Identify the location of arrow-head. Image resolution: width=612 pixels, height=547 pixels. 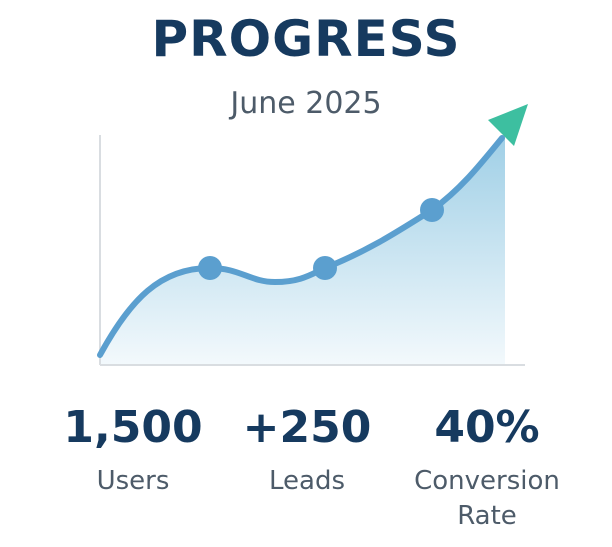
(508, 125).